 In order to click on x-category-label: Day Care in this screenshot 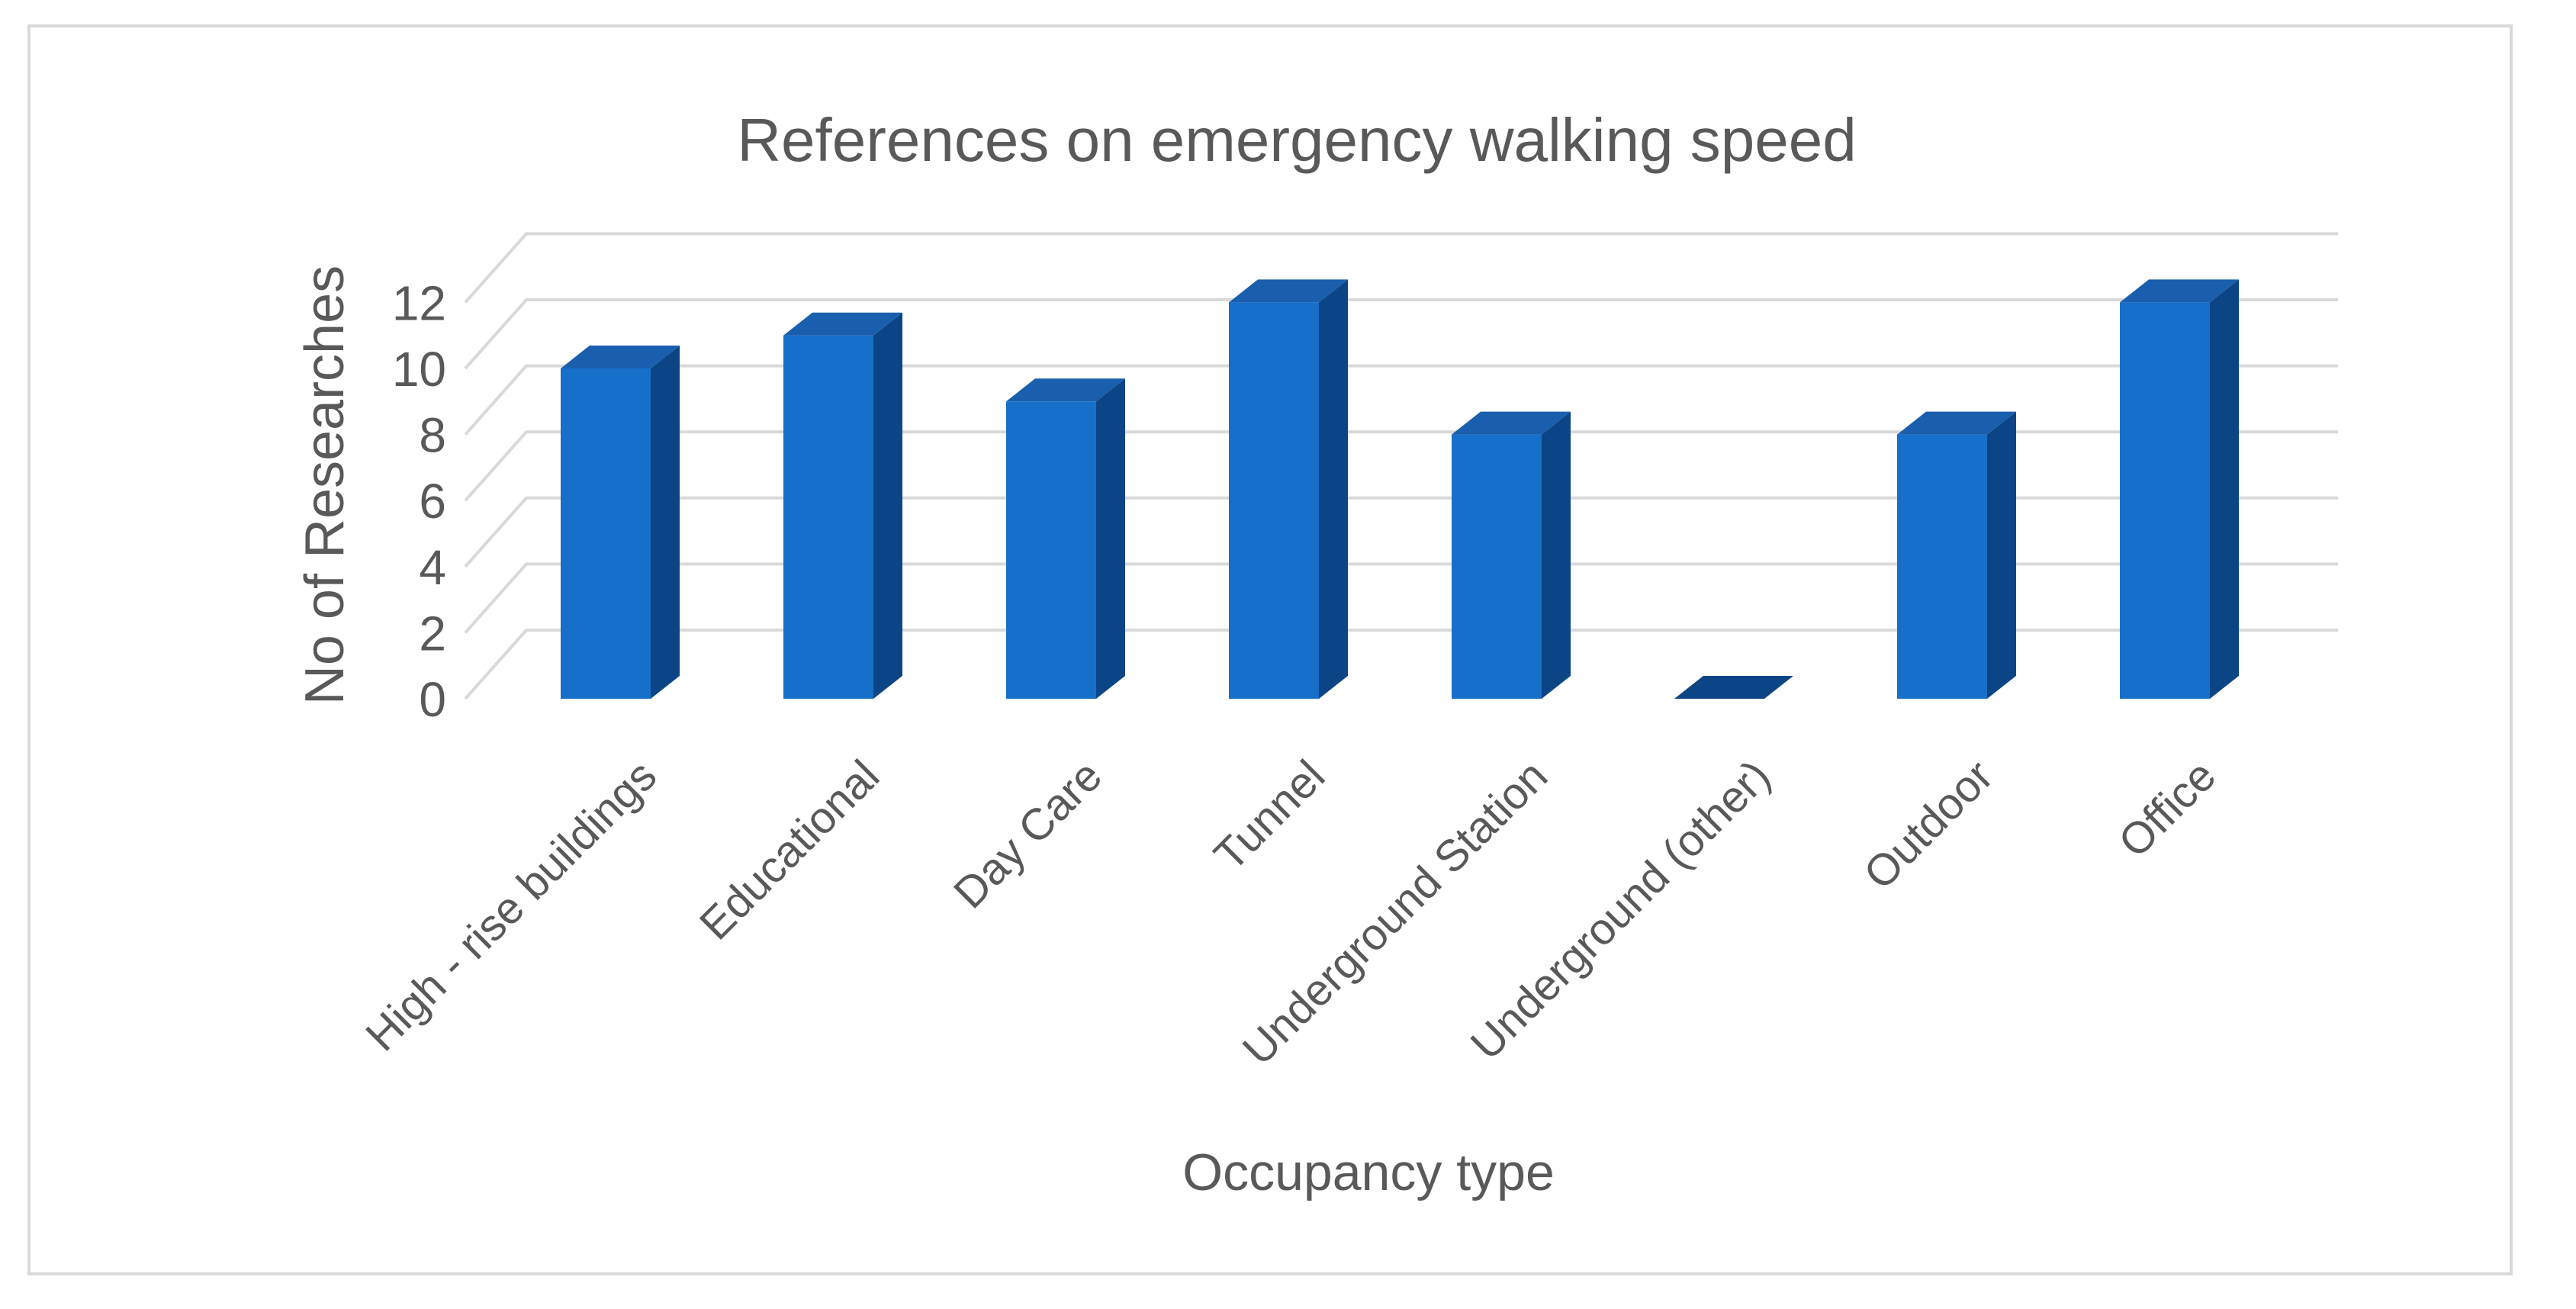, I will do `click(1027, 834)`.